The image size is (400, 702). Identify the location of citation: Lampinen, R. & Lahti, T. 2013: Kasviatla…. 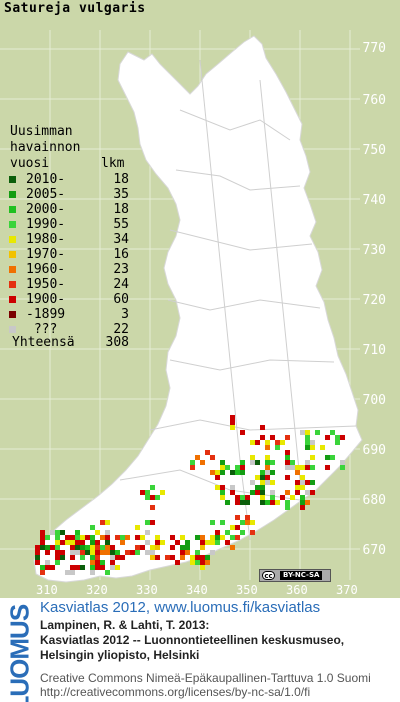
(192, 640).